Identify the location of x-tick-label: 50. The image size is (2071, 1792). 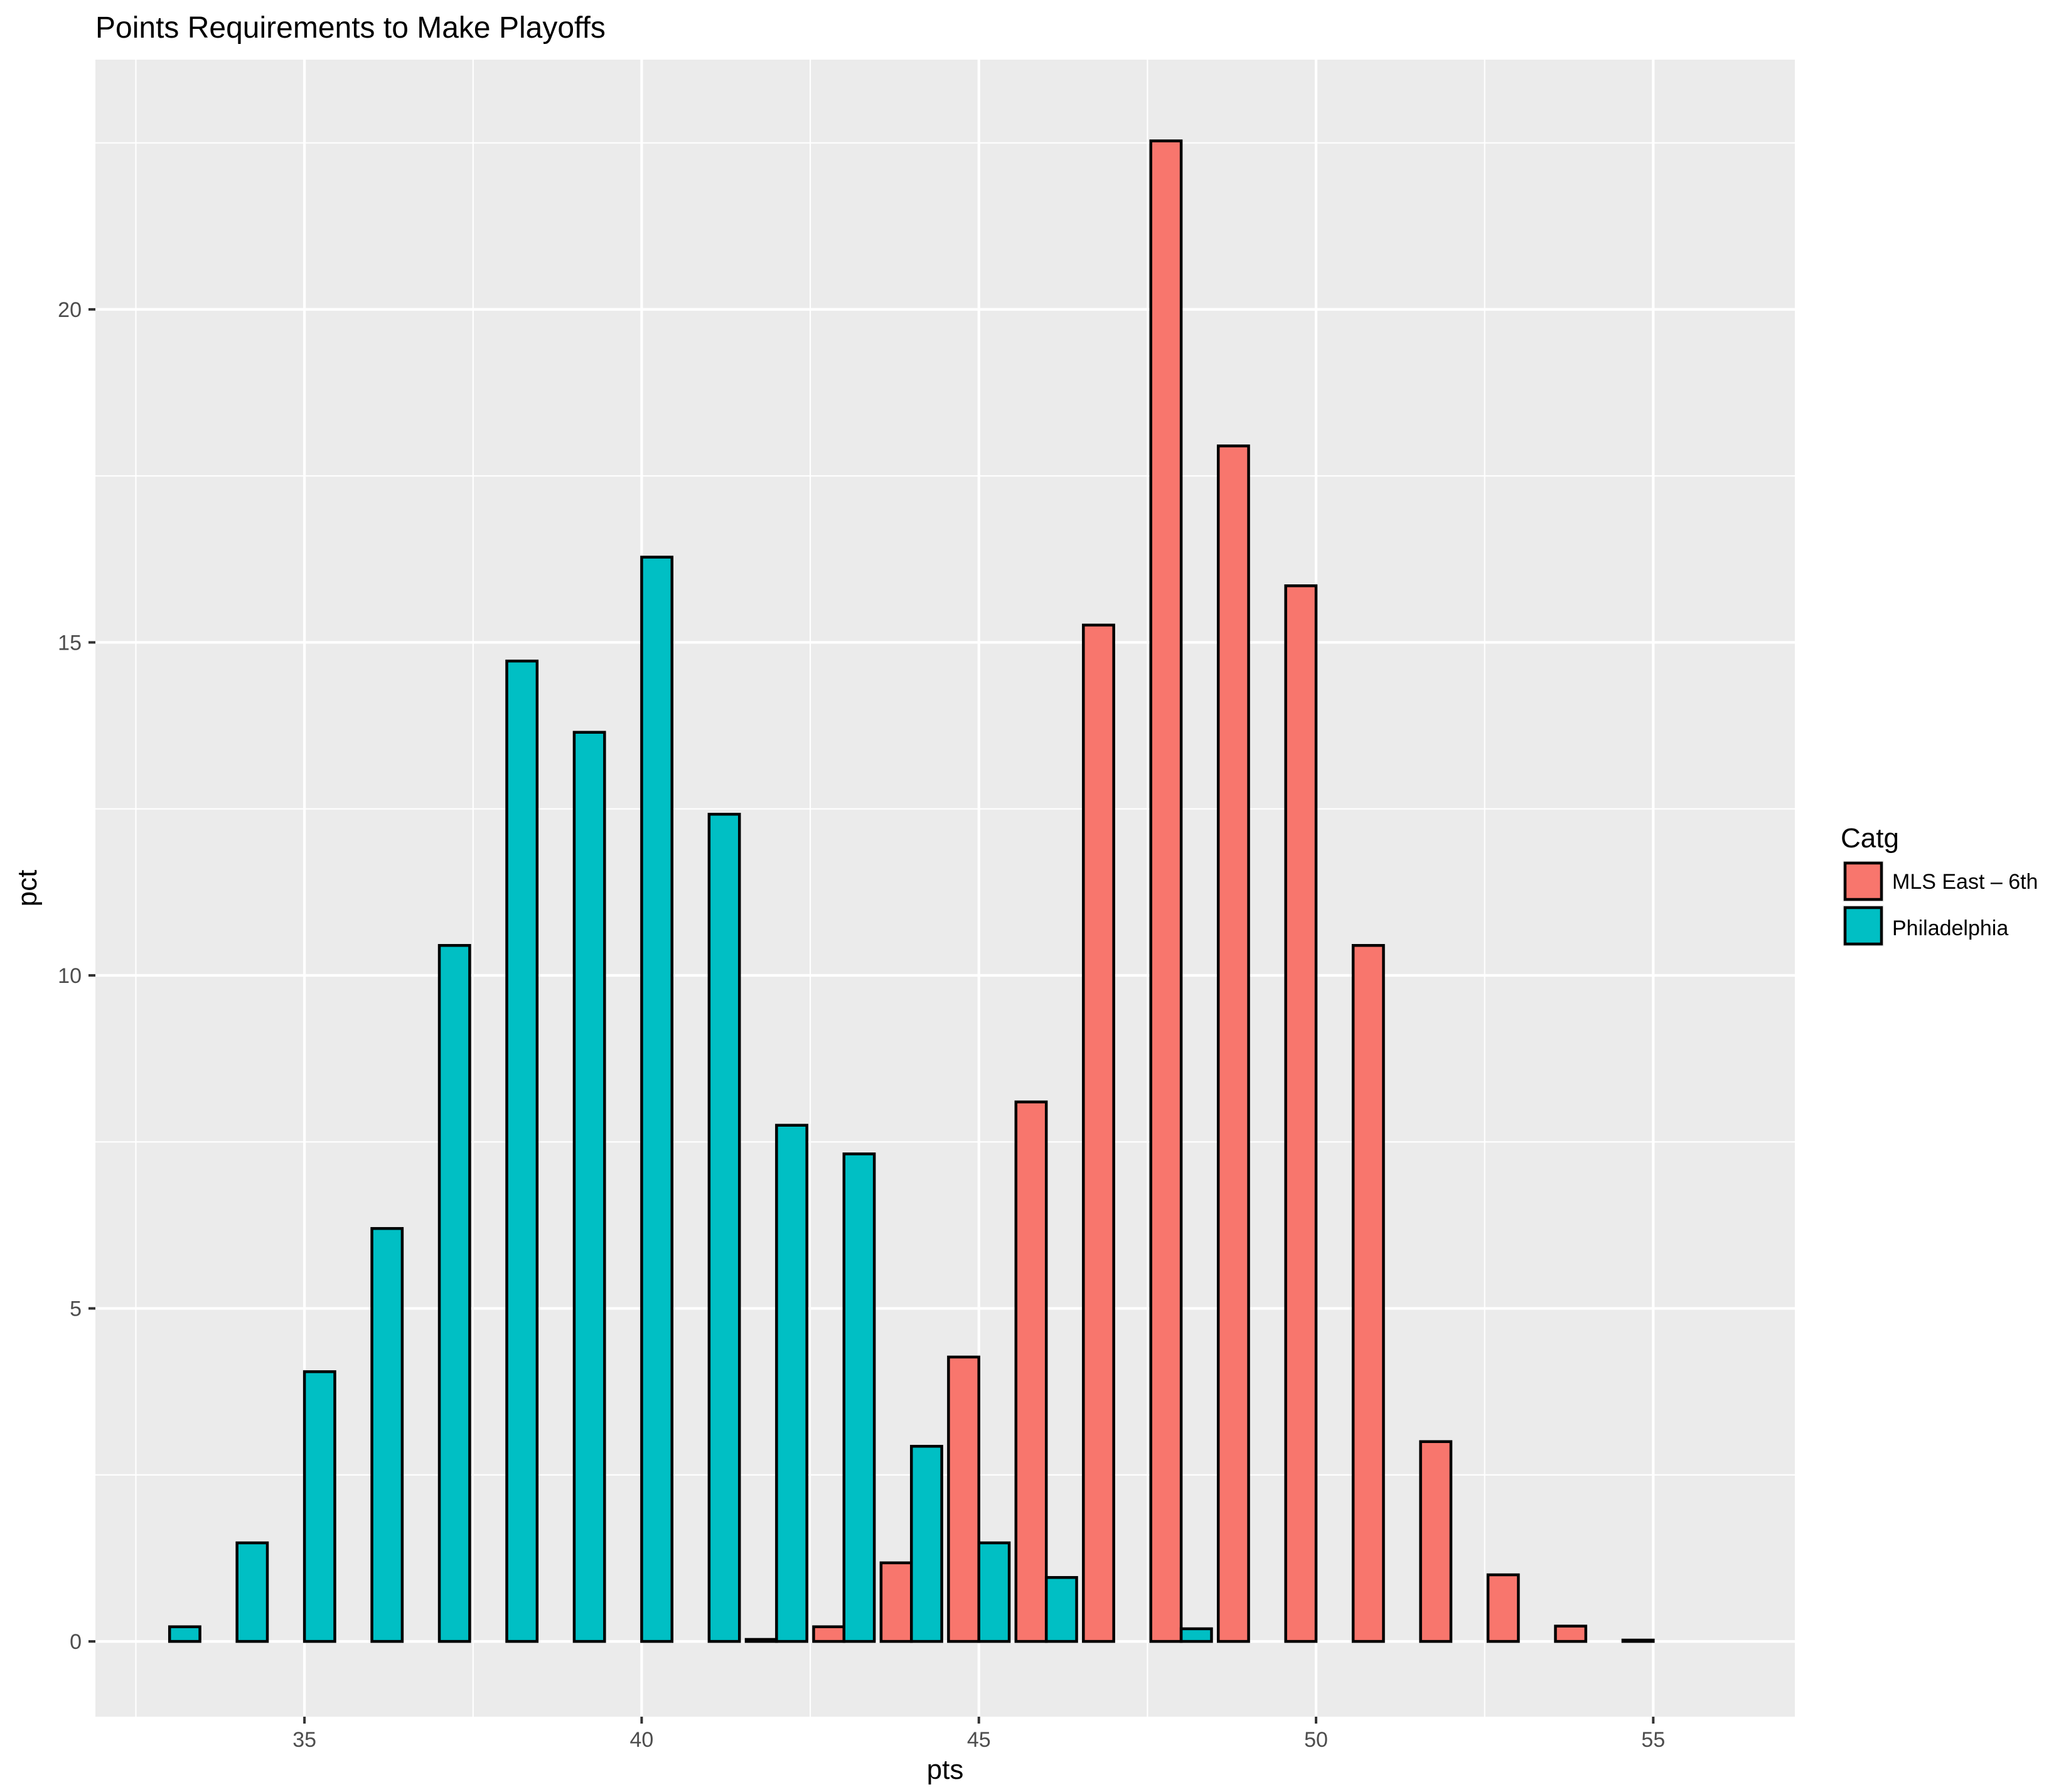
(1316, 1740).